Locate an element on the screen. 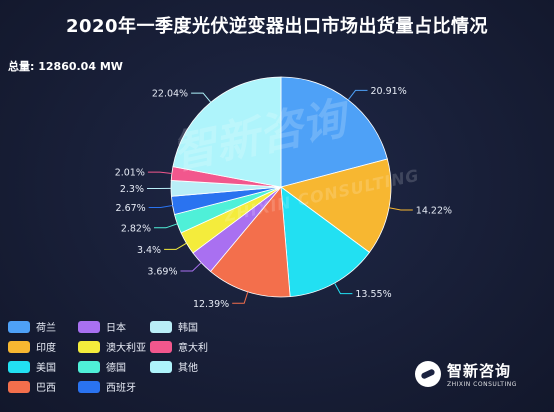 The width and height of the screenshot is (554, 412). pie-label-4: 3.69% is located at coordinates (162, 272).